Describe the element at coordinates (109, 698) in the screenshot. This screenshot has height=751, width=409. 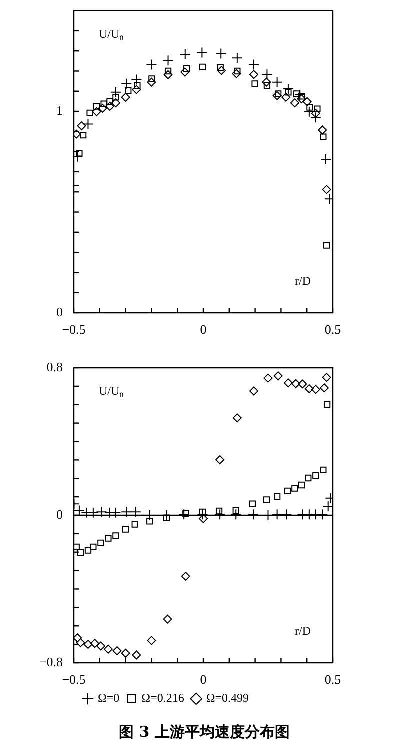
I see `legend-label: Ω=0` at that location.